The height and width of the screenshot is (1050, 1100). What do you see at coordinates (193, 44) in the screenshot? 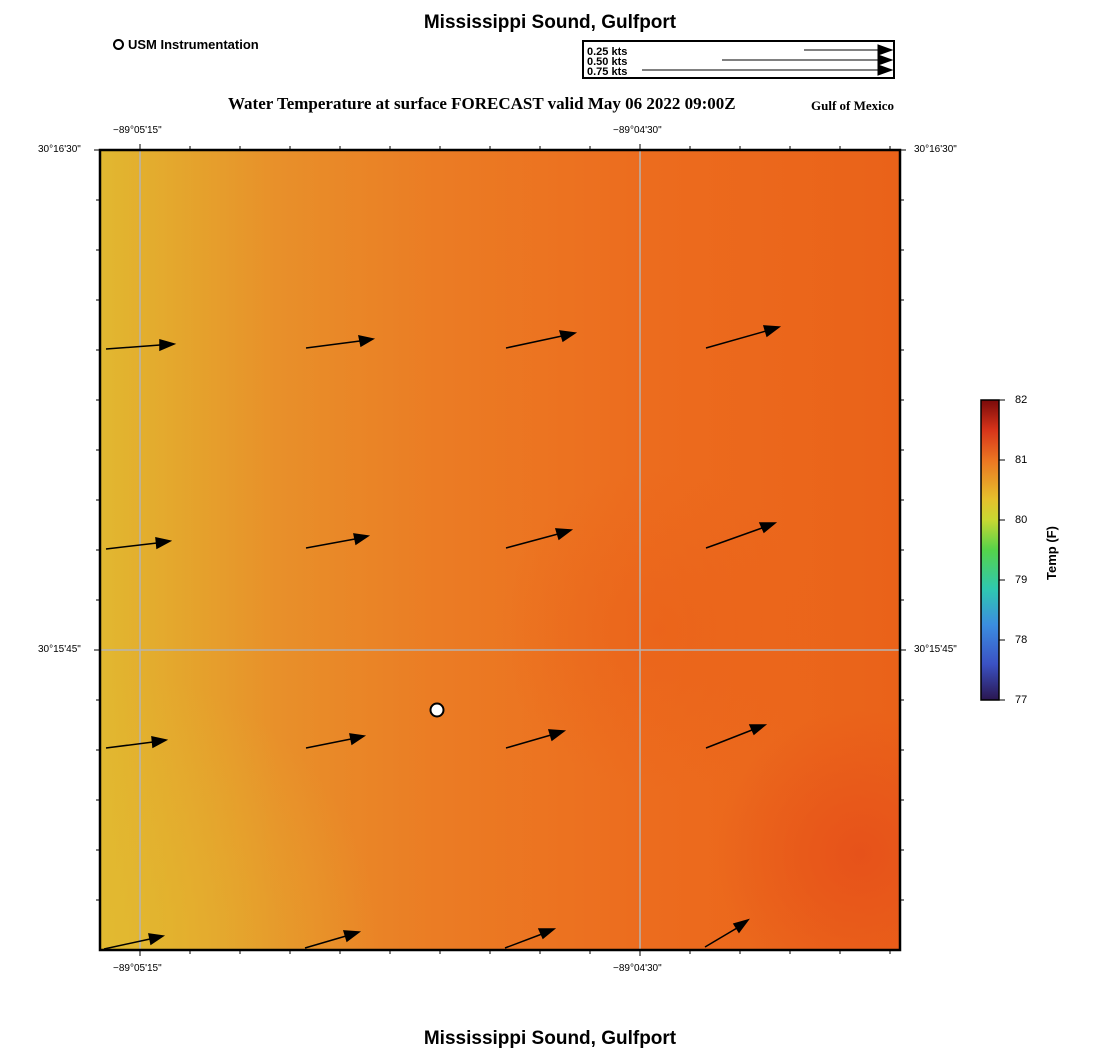
I see `station-legend-label: USM Instrumentation` at bounding box center [193, 44].